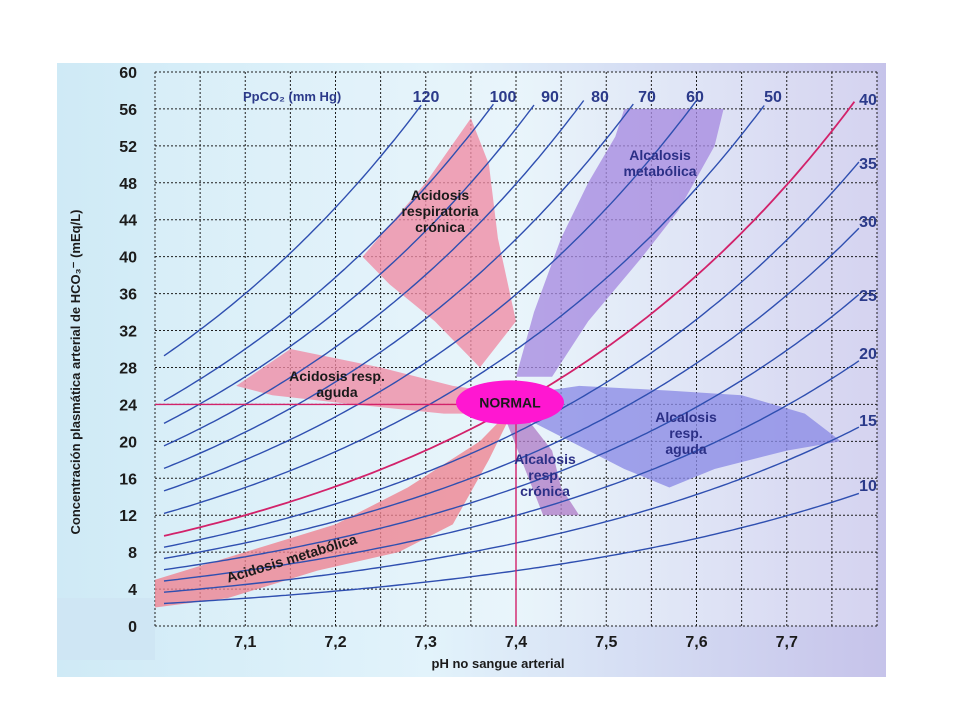  What do you see at coordinates (606, 642) in the screenshot?
I see `x-tick-label: 7,5` at bounding box center [606, 642].